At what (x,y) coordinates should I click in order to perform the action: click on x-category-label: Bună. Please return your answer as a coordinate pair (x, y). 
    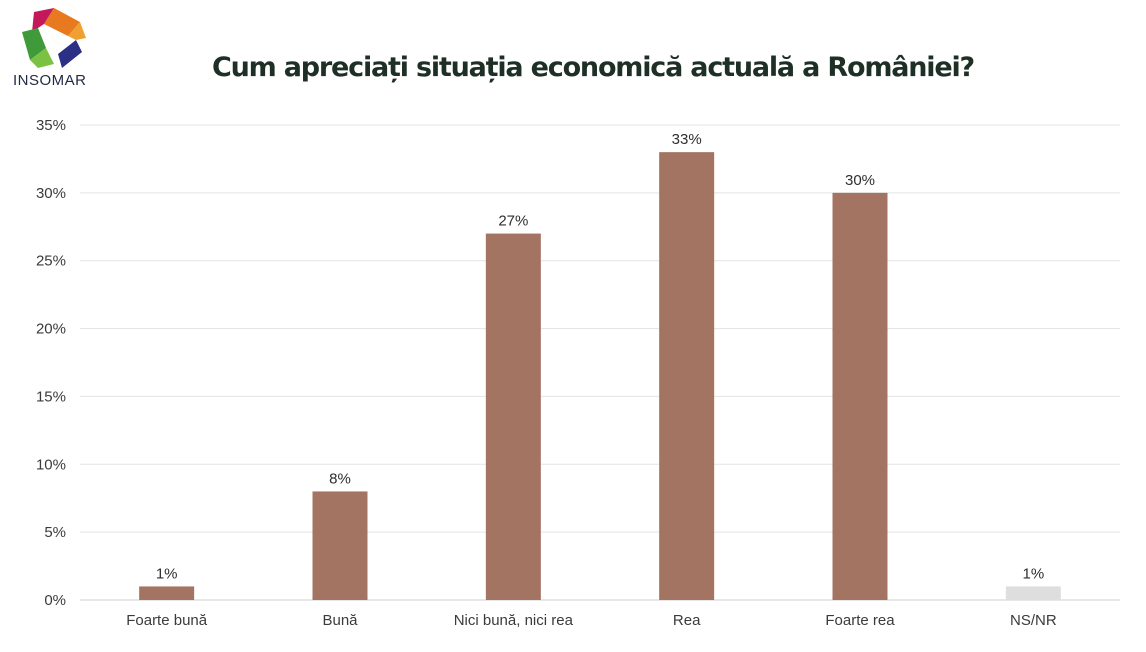
    Looking at the image, I should click on (340, 620).